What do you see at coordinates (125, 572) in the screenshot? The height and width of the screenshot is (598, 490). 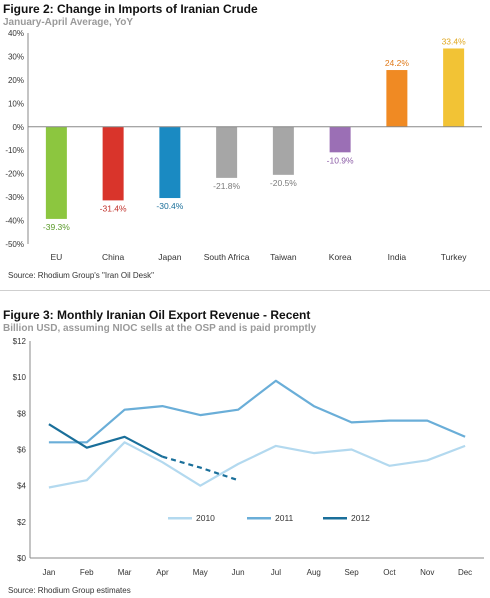 I see `x-tick-label: Mar` at bounding box center [125, 572].